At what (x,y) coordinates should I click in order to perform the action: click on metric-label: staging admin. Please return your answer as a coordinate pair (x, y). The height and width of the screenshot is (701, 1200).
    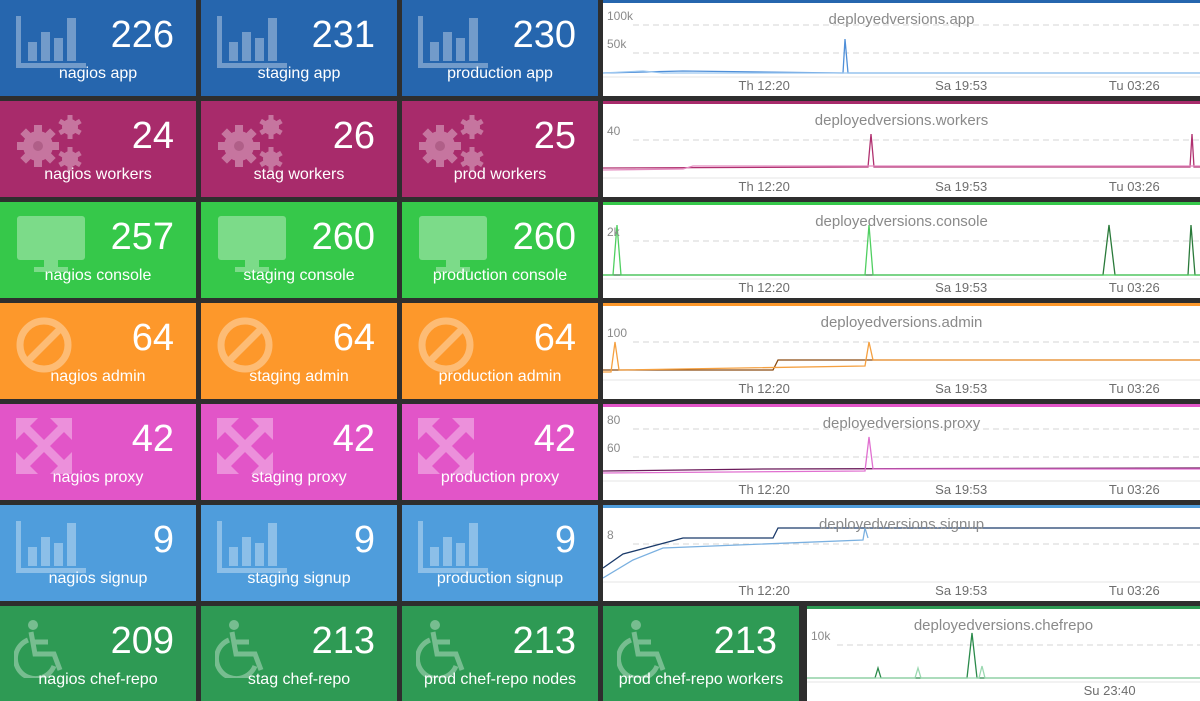
    Looking at the image, I should click on (299, 376).